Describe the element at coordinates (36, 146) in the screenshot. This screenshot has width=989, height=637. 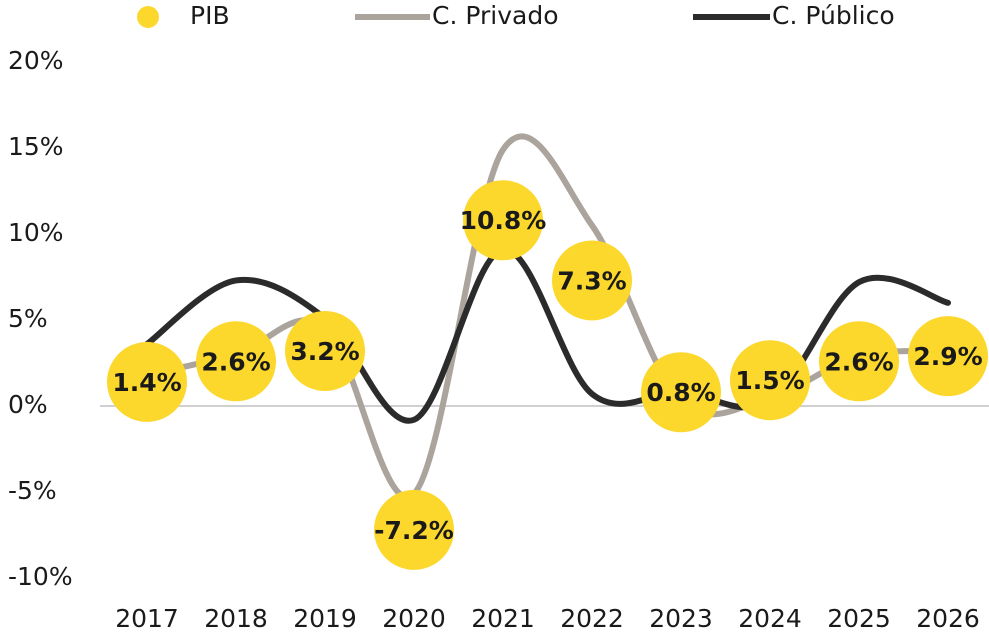
I see `y-tick-label: 15%` at that location.